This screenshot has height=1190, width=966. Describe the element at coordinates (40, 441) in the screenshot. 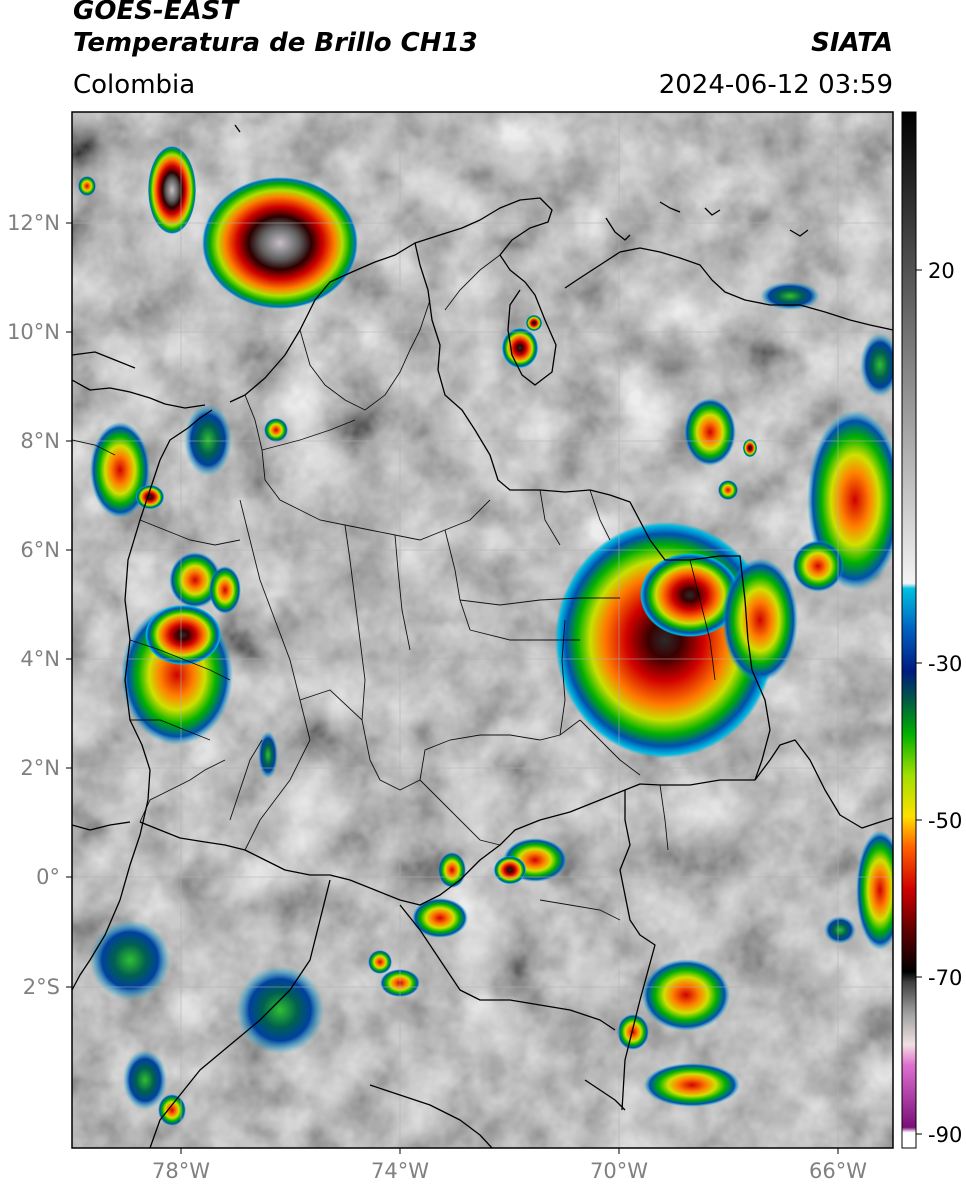

I see `lat-label-8n: 8°N` at that location.